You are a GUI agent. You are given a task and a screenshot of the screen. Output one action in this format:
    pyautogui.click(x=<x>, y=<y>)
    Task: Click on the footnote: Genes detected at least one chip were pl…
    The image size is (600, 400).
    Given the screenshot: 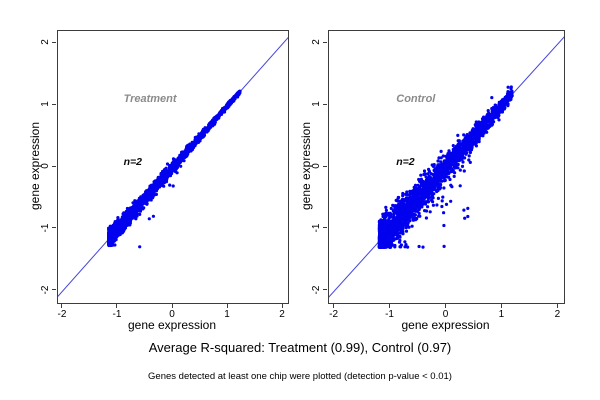 What is the action you would take?
    pyautogui.click(x=300, y=376)
    